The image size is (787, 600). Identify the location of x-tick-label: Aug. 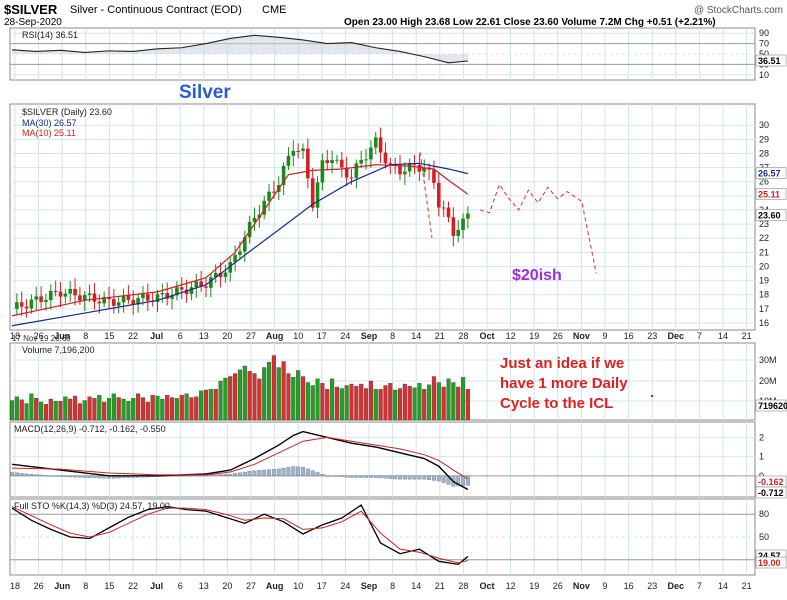
(275, 586).